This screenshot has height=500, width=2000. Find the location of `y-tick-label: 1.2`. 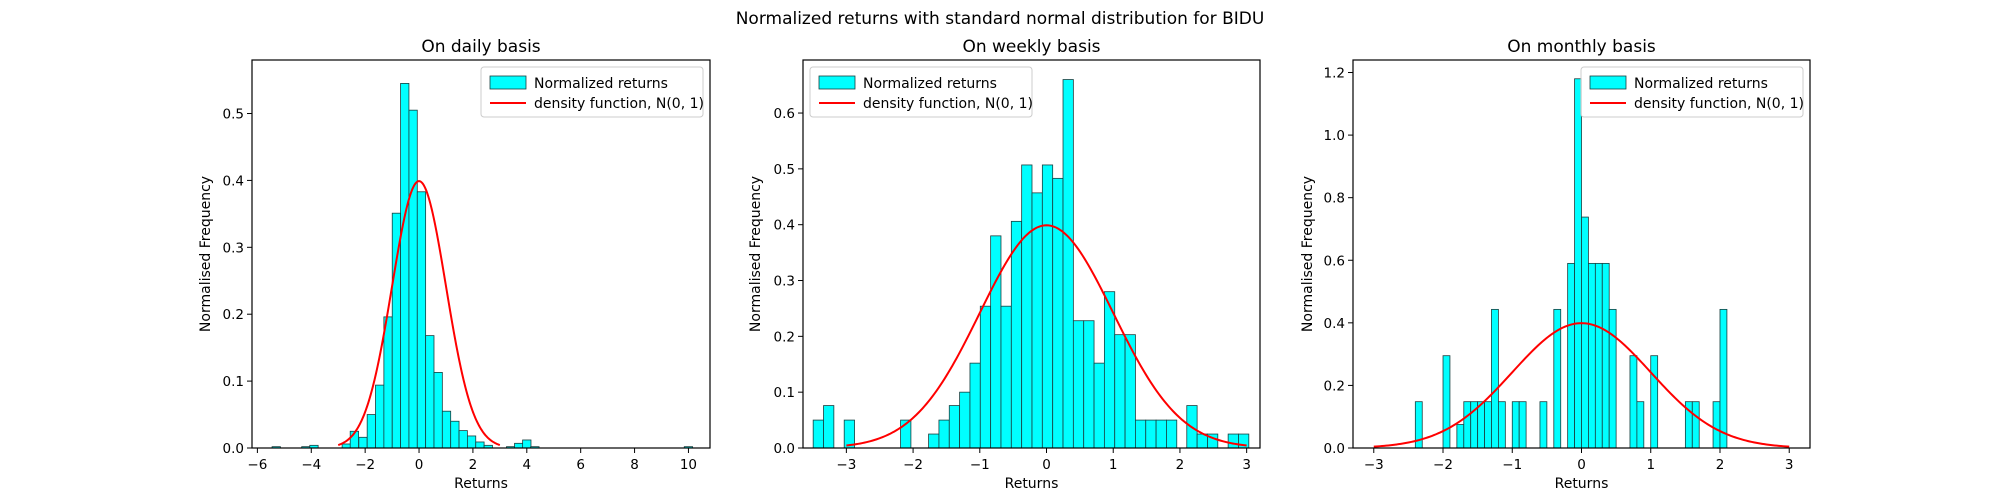

y-tick-label: 1.2 is located at coordinates (1334, 74).